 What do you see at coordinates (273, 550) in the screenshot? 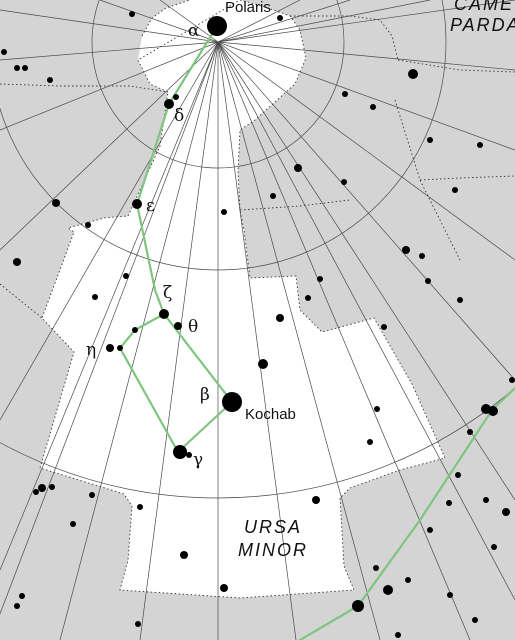
I see `constellation-name-line-2: MINOR` at bounding box center [273, 550].